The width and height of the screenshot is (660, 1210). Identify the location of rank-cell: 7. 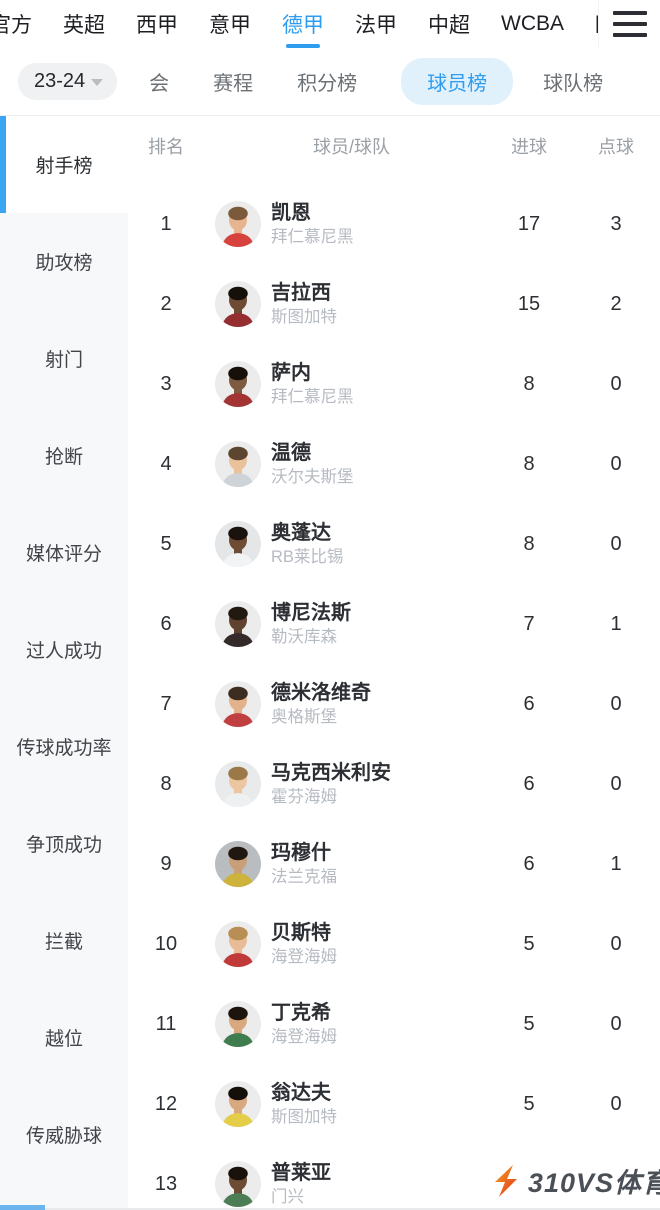
(166, 703).